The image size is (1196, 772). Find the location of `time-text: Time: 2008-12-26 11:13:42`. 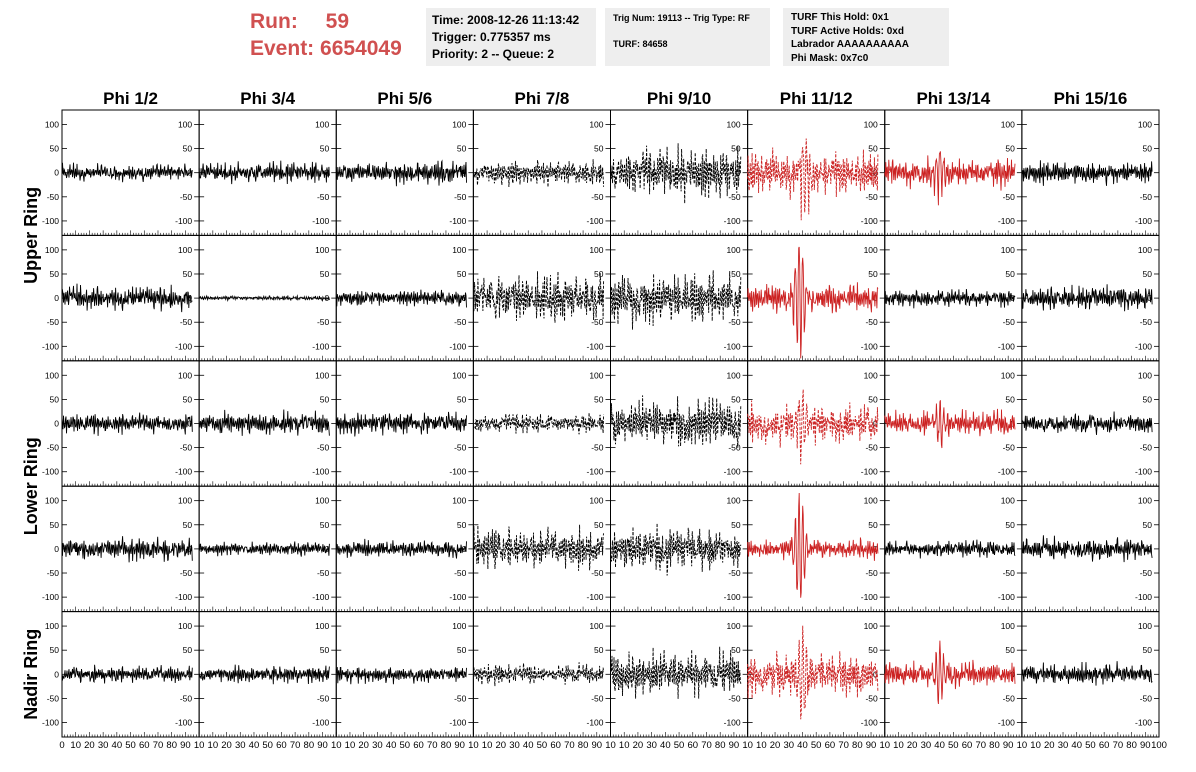

time-text: Time: 2008-12-26 11:13:42 is located at coordinates (506, 20).